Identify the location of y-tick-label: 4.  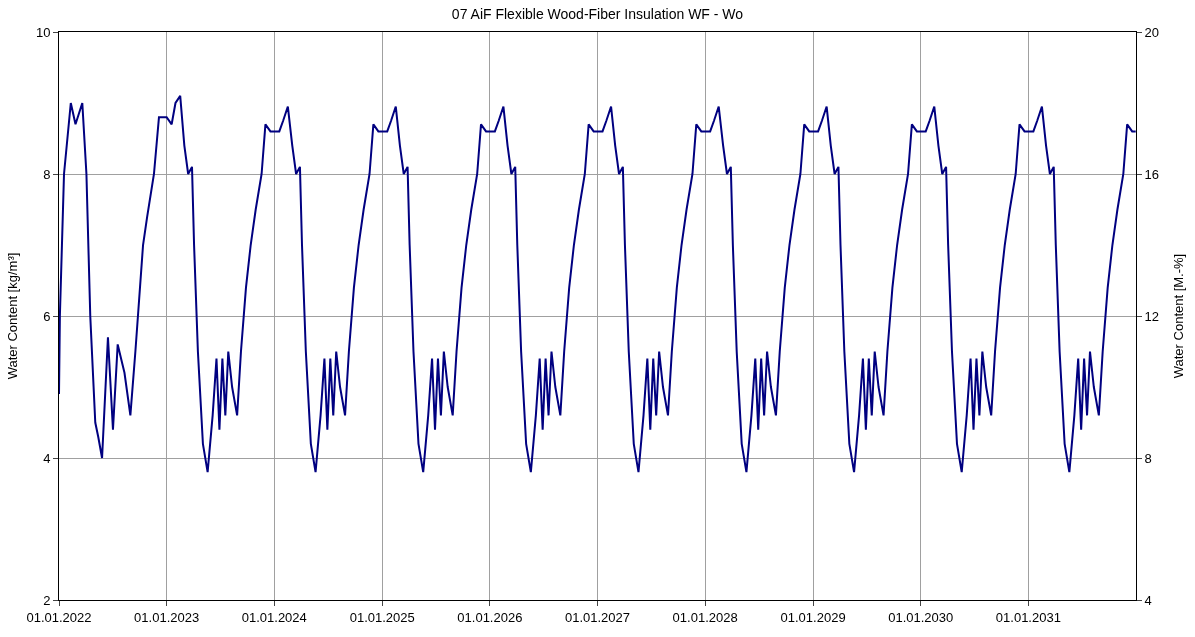
(47, 458).